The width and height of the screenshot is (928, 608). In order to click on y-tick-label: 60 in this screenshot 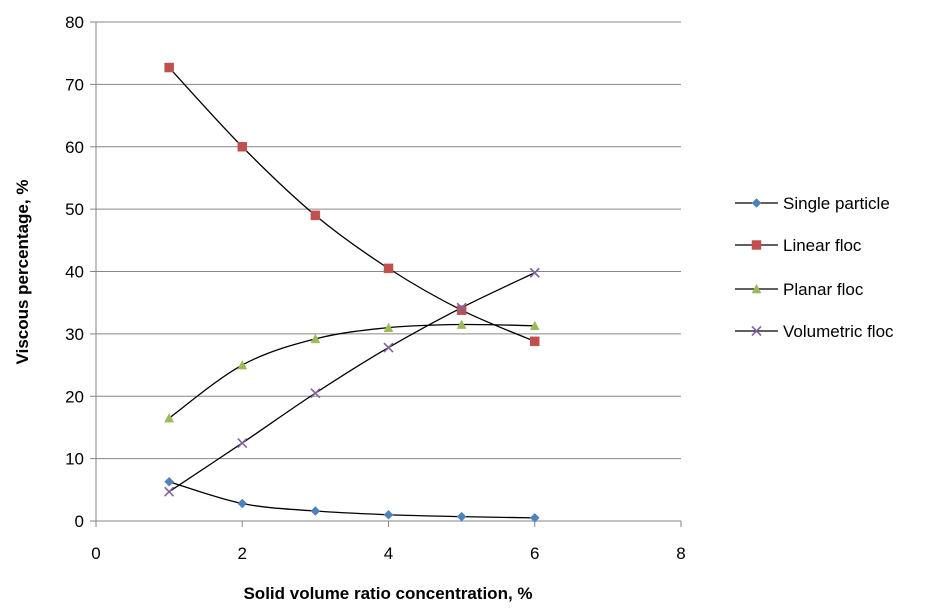, I will do `click(74, 147)`.